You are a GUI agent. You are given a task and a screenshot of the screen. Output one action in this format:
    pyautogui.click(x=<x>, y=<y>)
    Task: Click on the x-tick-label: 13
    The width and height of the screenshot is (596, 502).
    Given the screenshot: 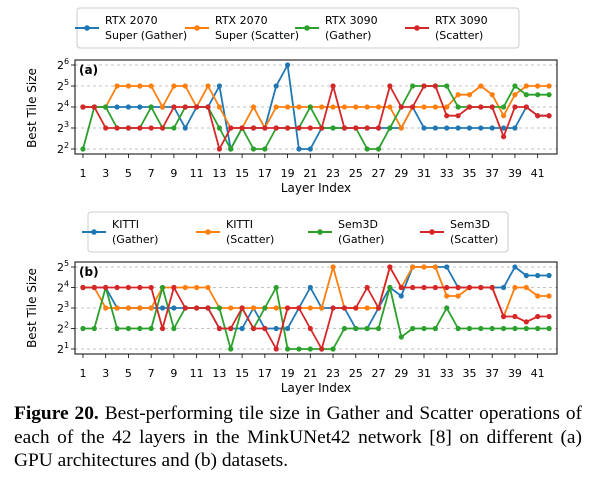 What is the action you would take?
    pyautogui.click(x=219, y=373)
    